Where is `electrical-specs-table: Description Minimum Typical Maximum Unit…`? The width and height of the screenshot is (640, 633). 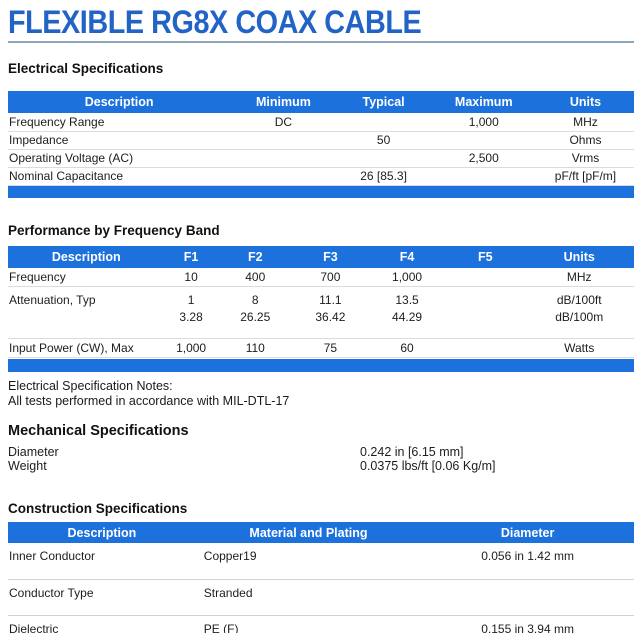 electrical-specs-table: Description Minimum Typical Maximum Unit… is located at coordinates (321, 138).